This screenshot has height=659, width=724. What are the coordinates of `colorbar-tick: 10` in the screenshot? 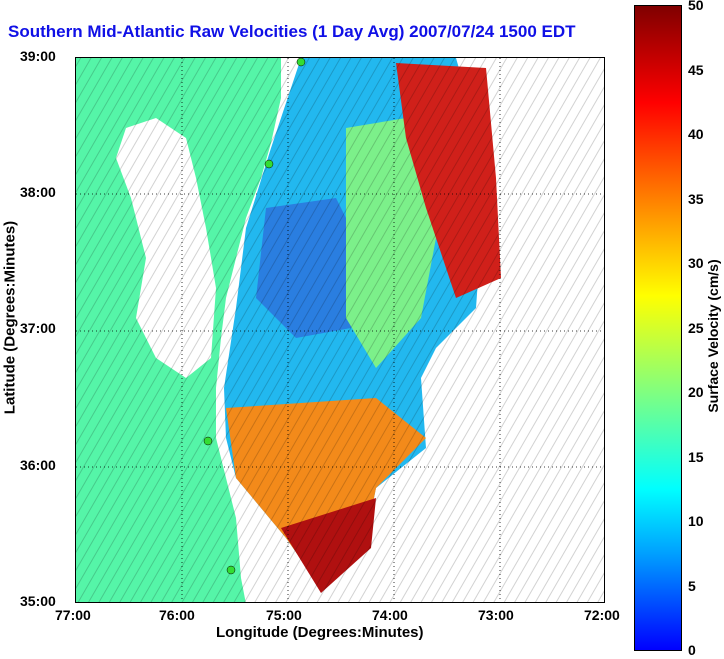 It's located at (696, 521).